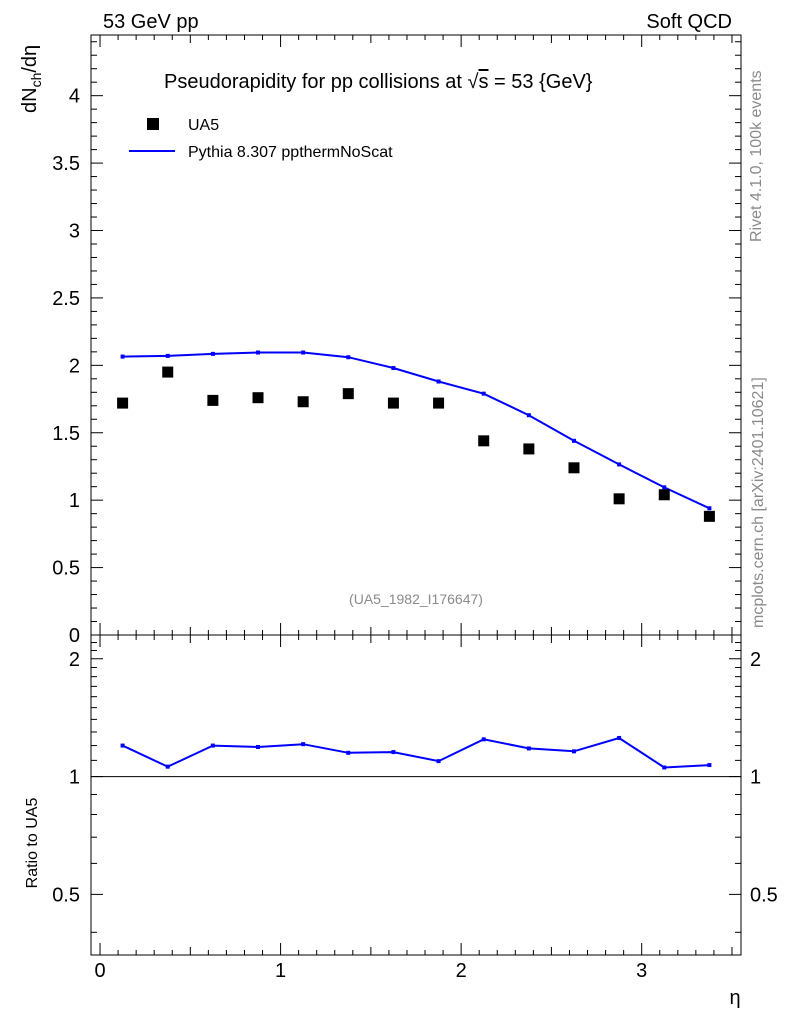 Image resolution: width=786 pixels, height=1024 pixels. What do you see at coordinates (66, 164) in the screenshot?
I see `y-tick-label: 3.5` at bounding box center [66, 164].